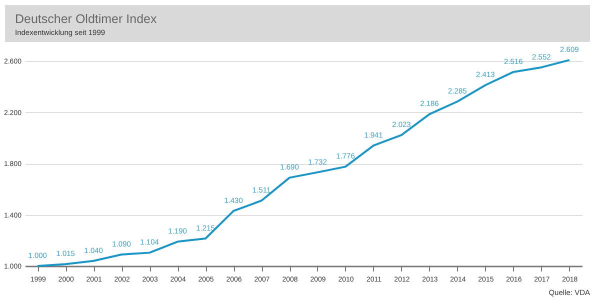 This screenshot has height=303, width=600. Describe the element at coordinates (86, 19) in the screenshot. I see `chart-title: Deutscher Oldtimer Index` at that location.